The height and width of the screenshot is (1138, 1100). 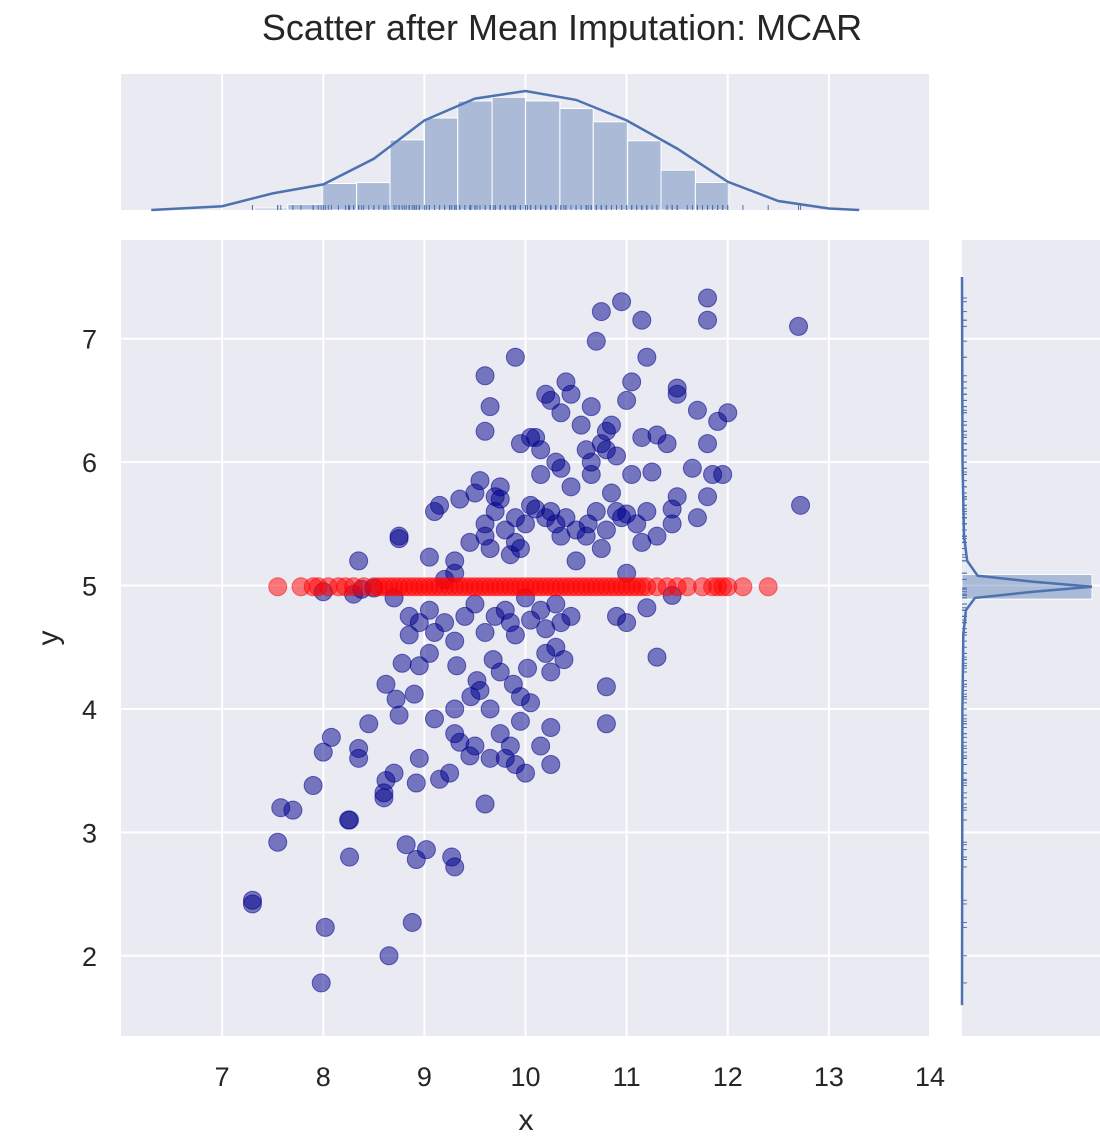 I want to click on y-tick-label: 7, so click(x=89, y=340).